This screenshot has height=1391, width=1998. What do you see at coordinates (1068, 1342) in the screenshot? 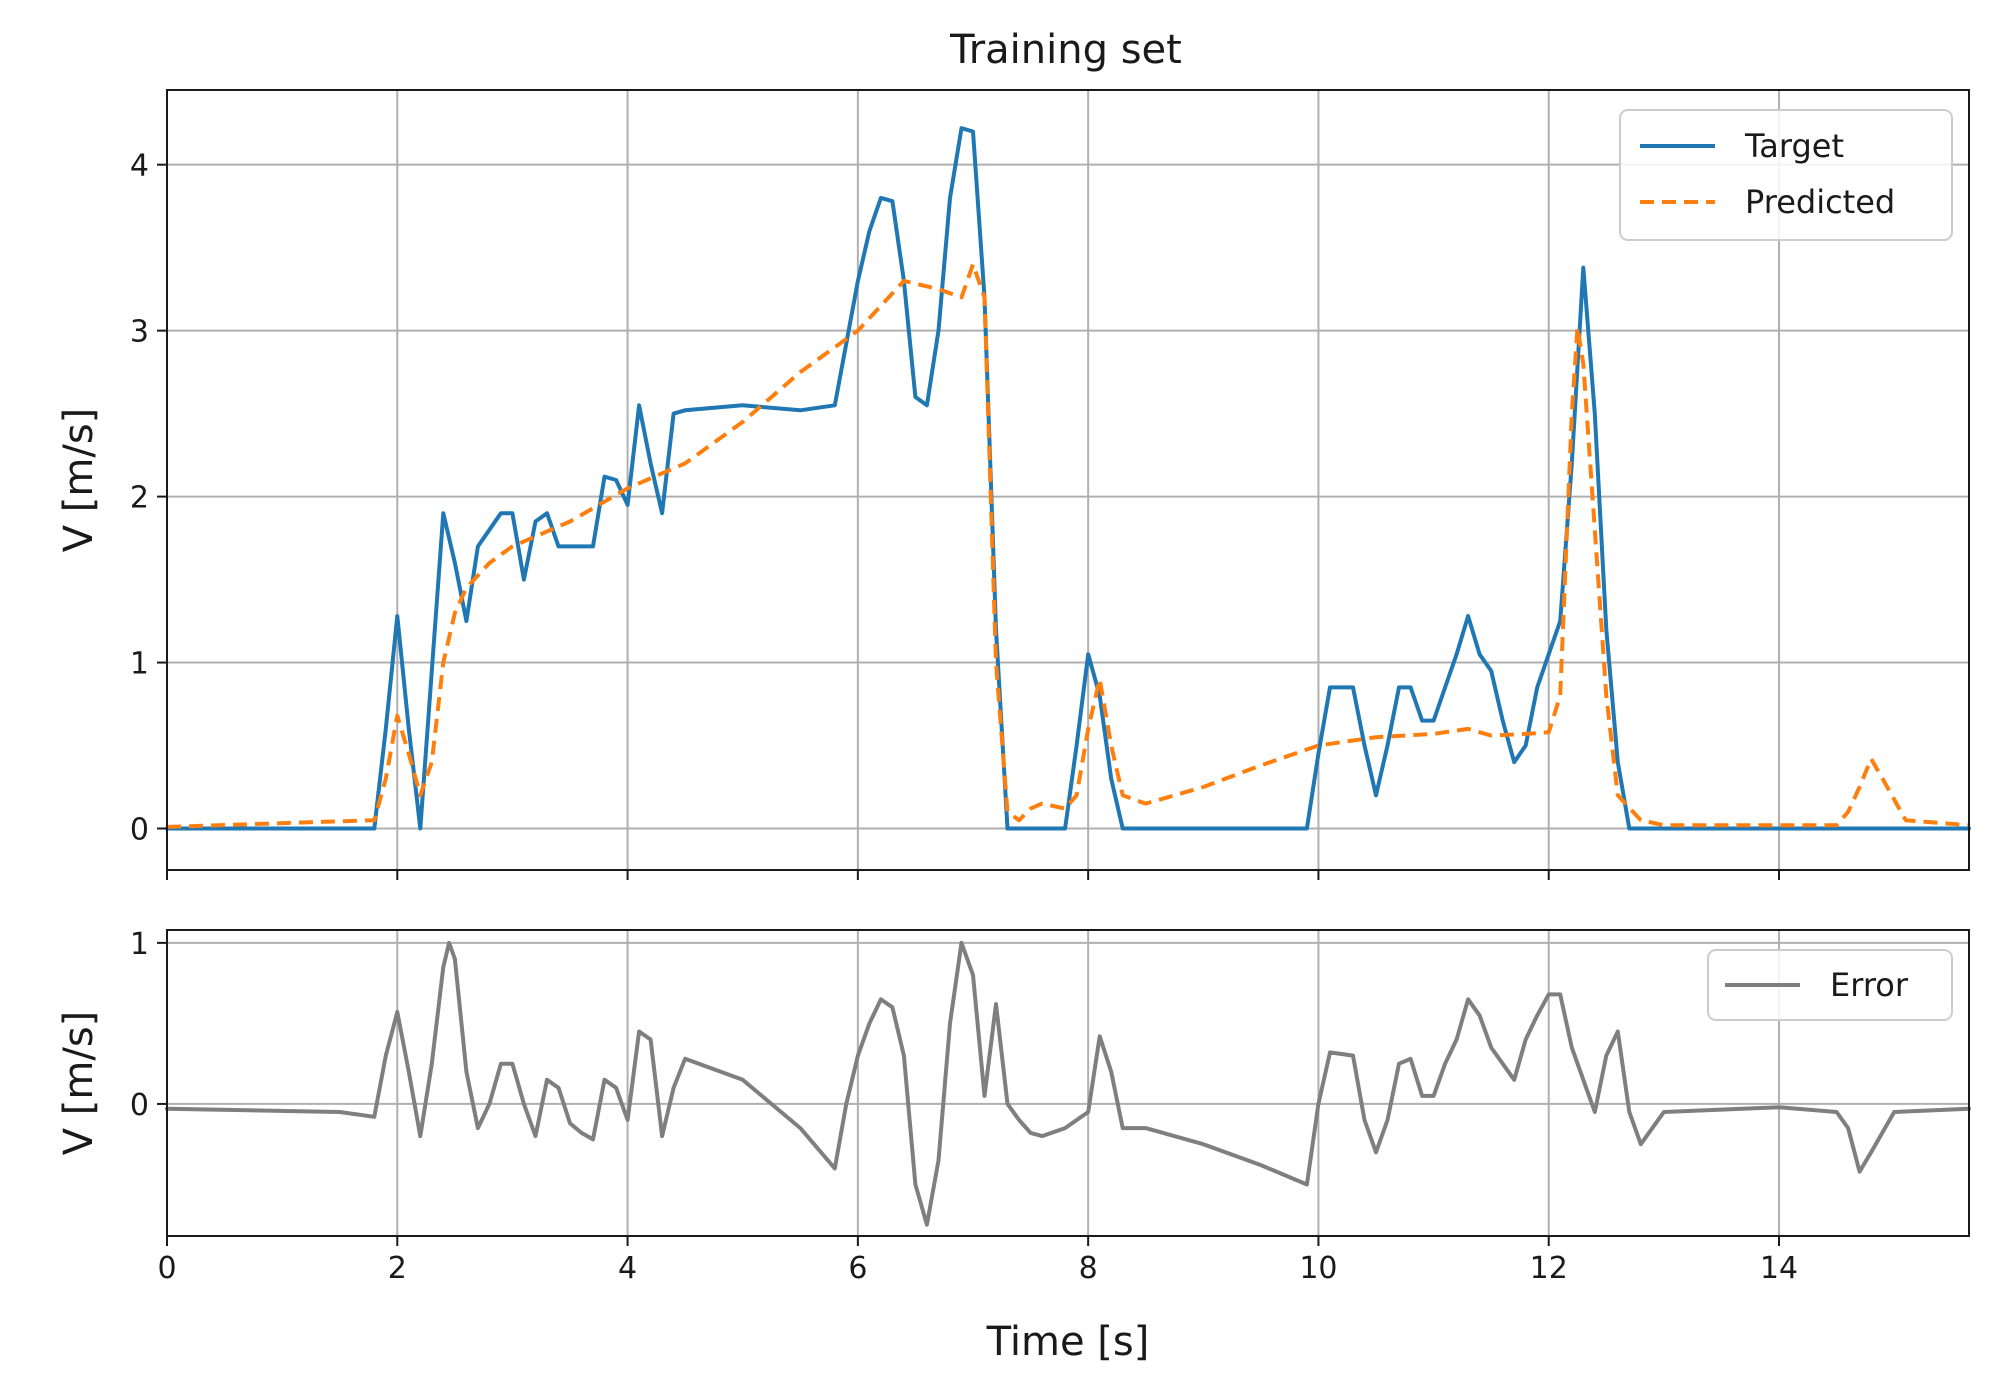
I see `x-axis-label: Time [s]` at bounding box center [1068, 1342].